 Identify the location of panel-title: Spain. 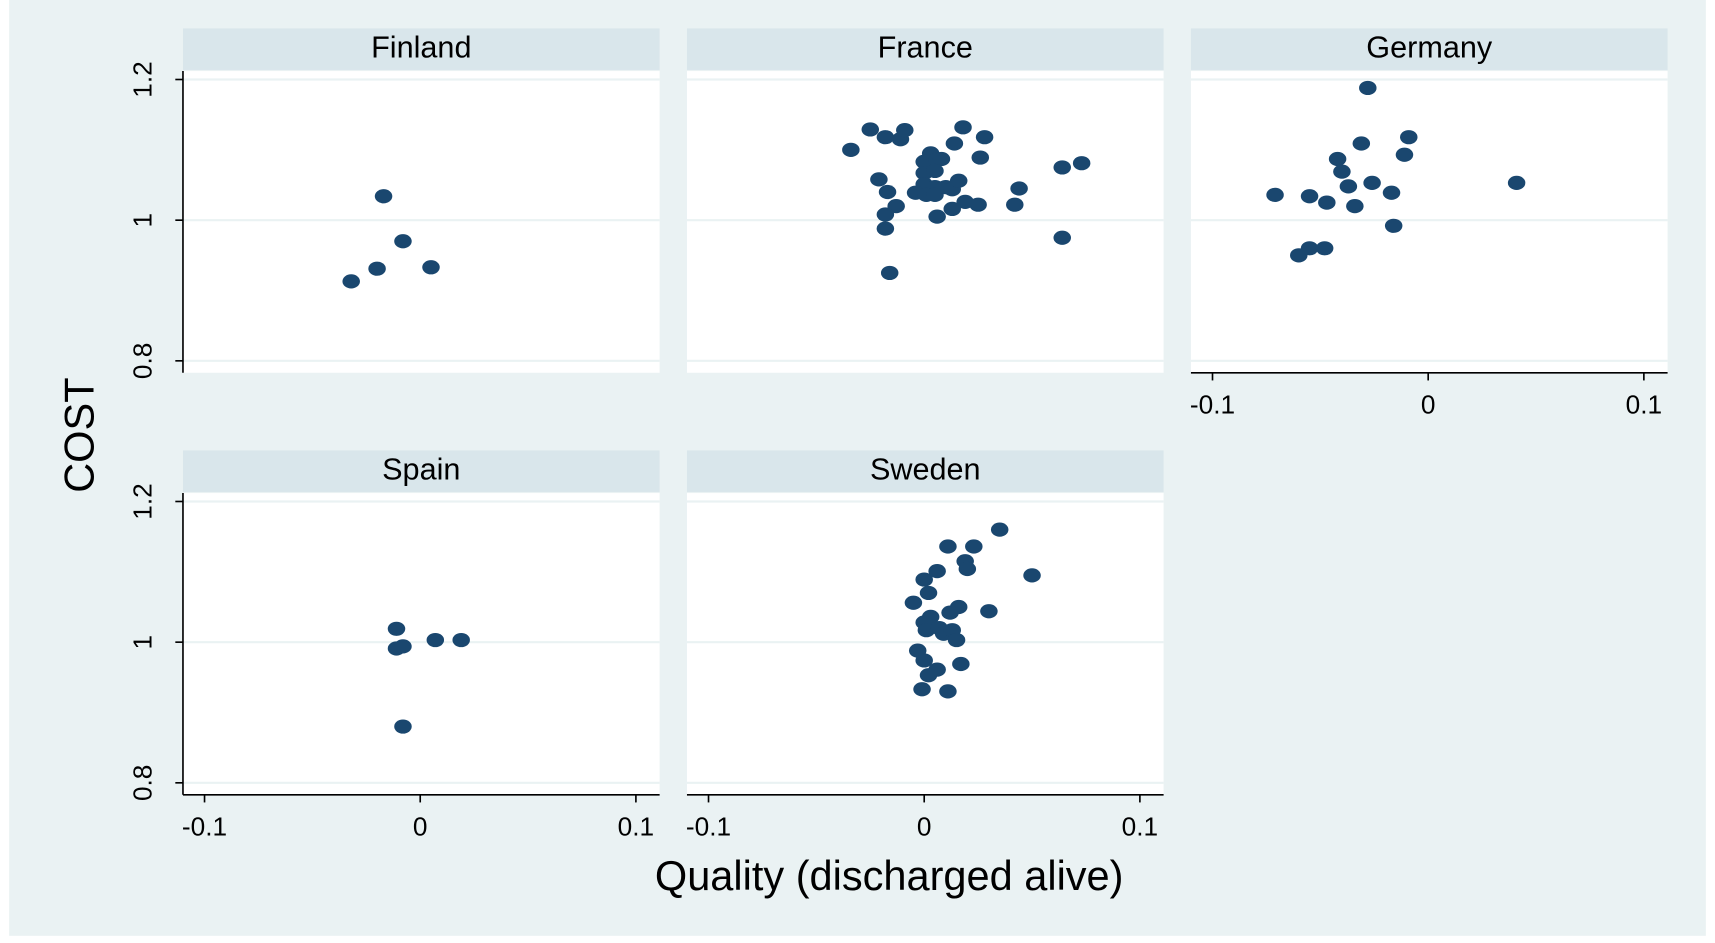
(421, 469).